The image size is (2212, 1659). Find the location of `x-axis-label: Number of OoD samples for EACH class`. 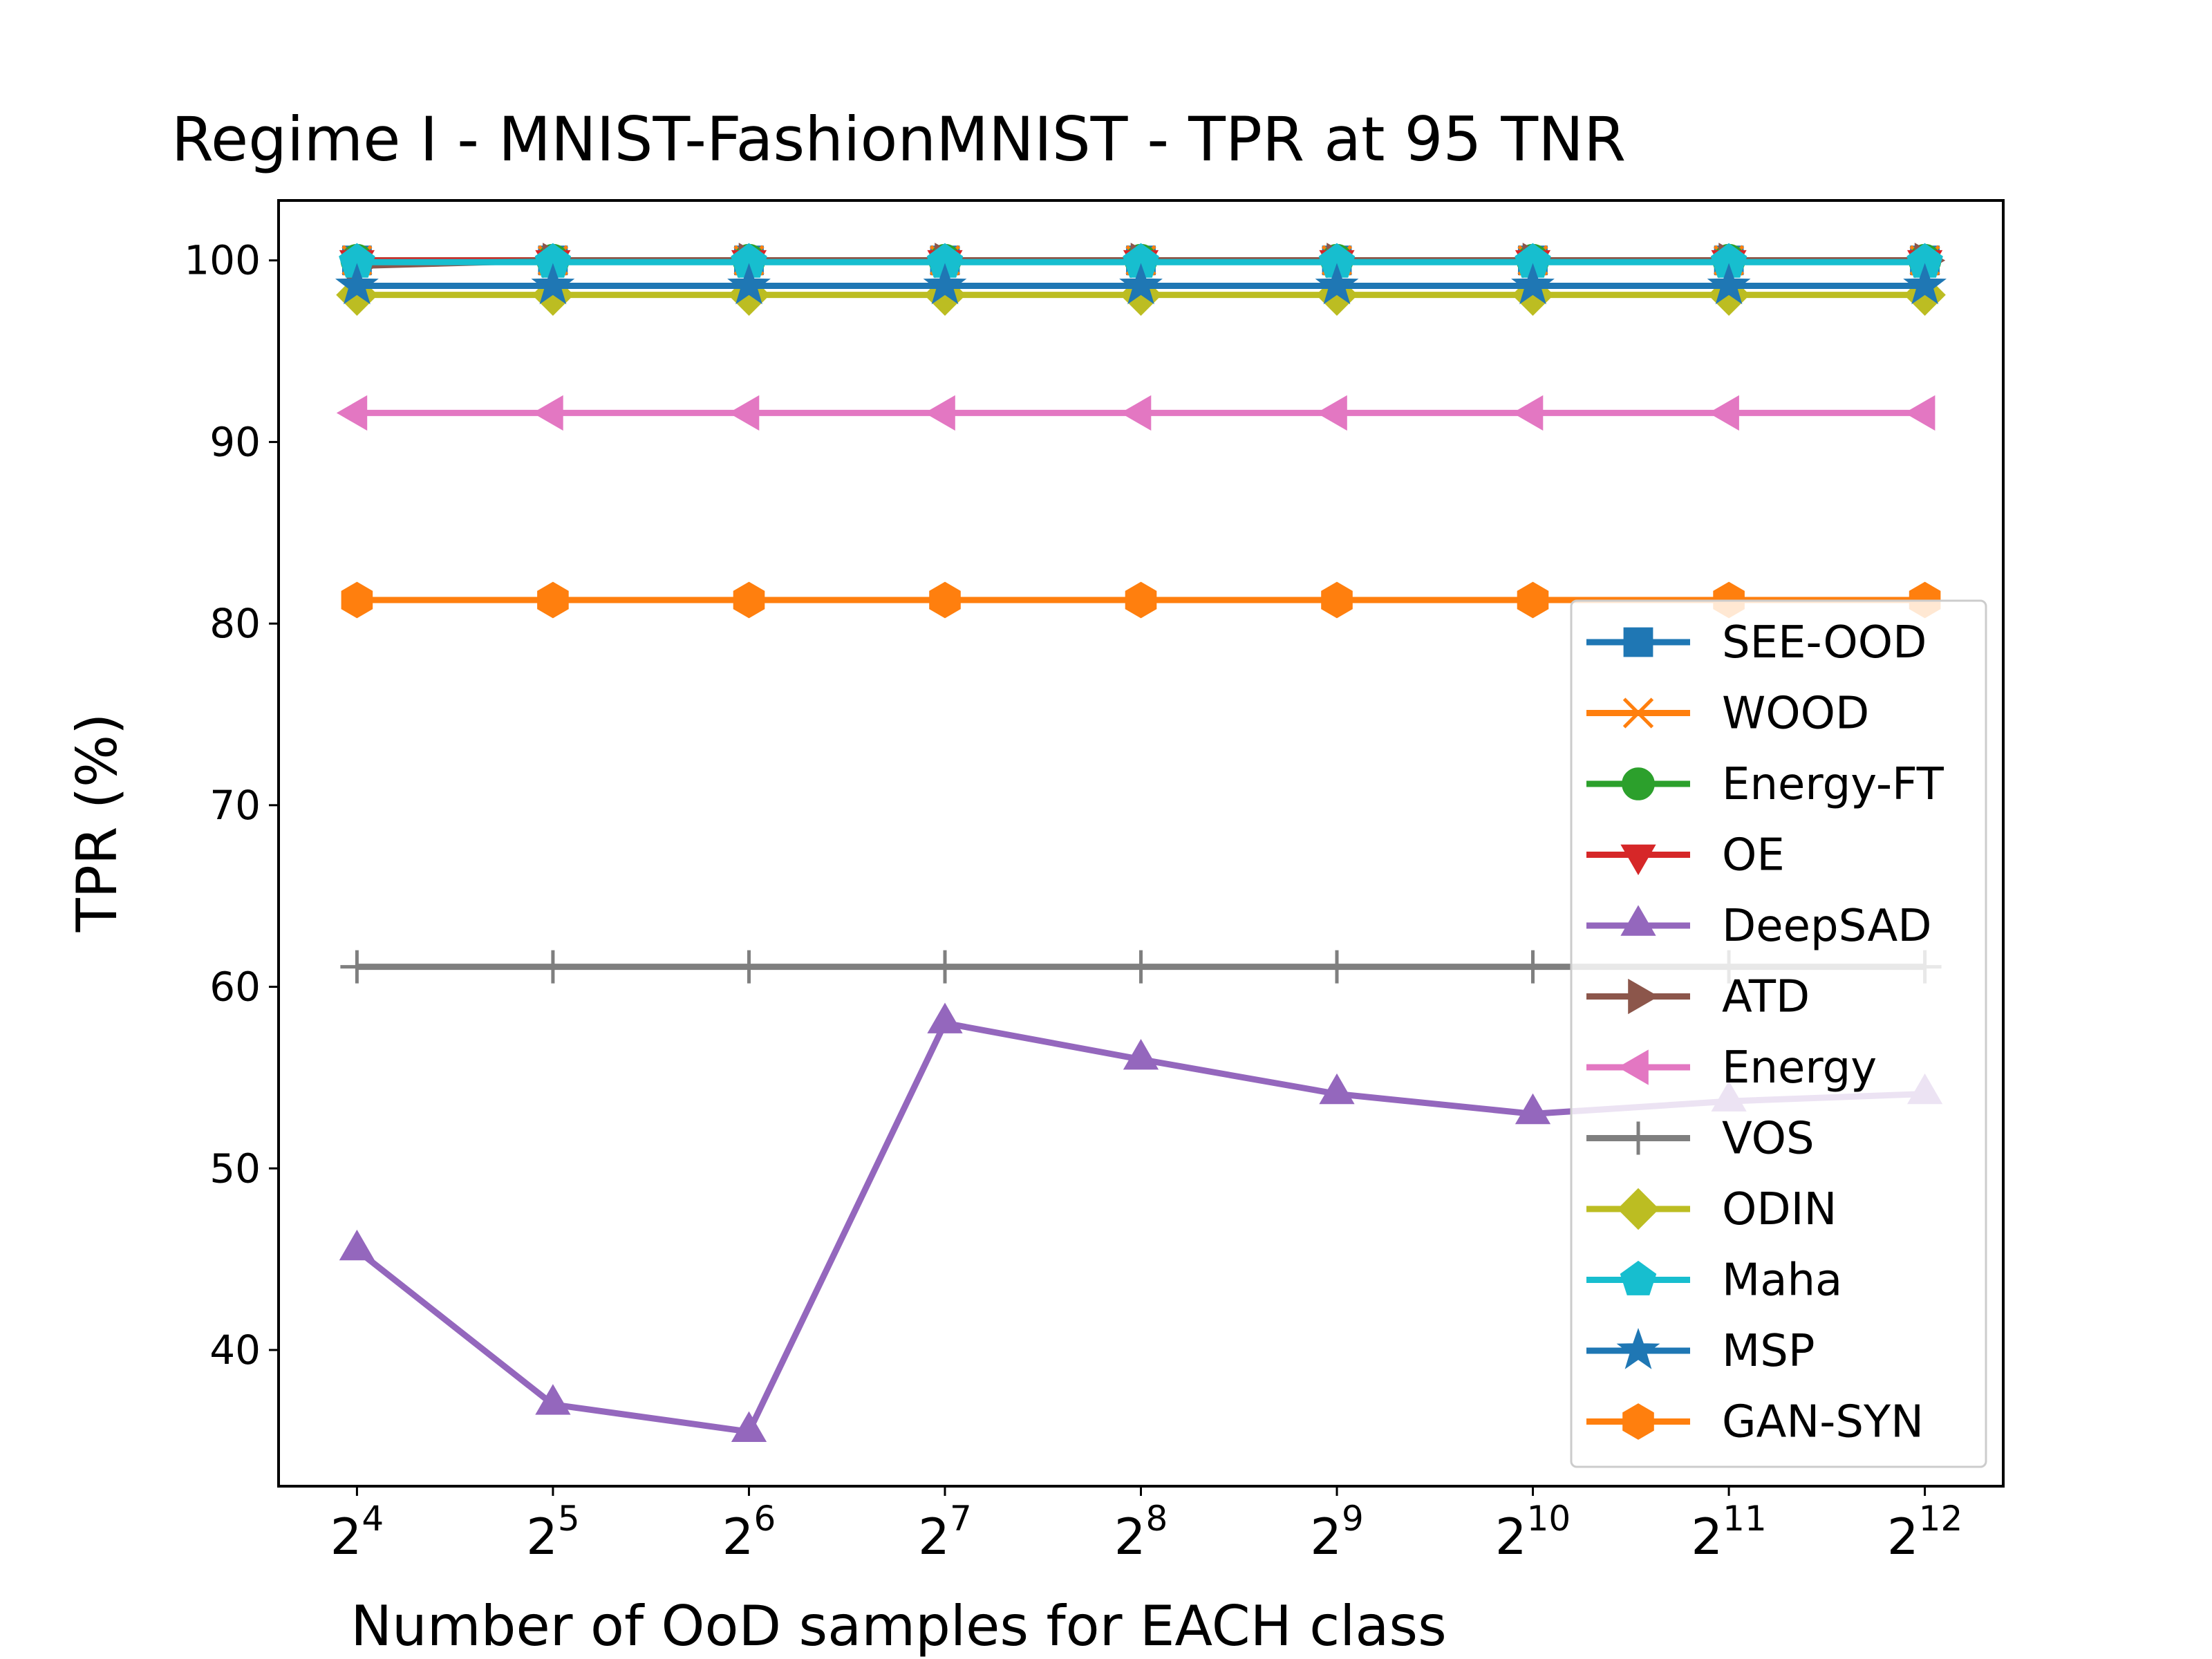

x-axis-label: Number of OoD samples for EACH class is located at coordinates (899, 1626).